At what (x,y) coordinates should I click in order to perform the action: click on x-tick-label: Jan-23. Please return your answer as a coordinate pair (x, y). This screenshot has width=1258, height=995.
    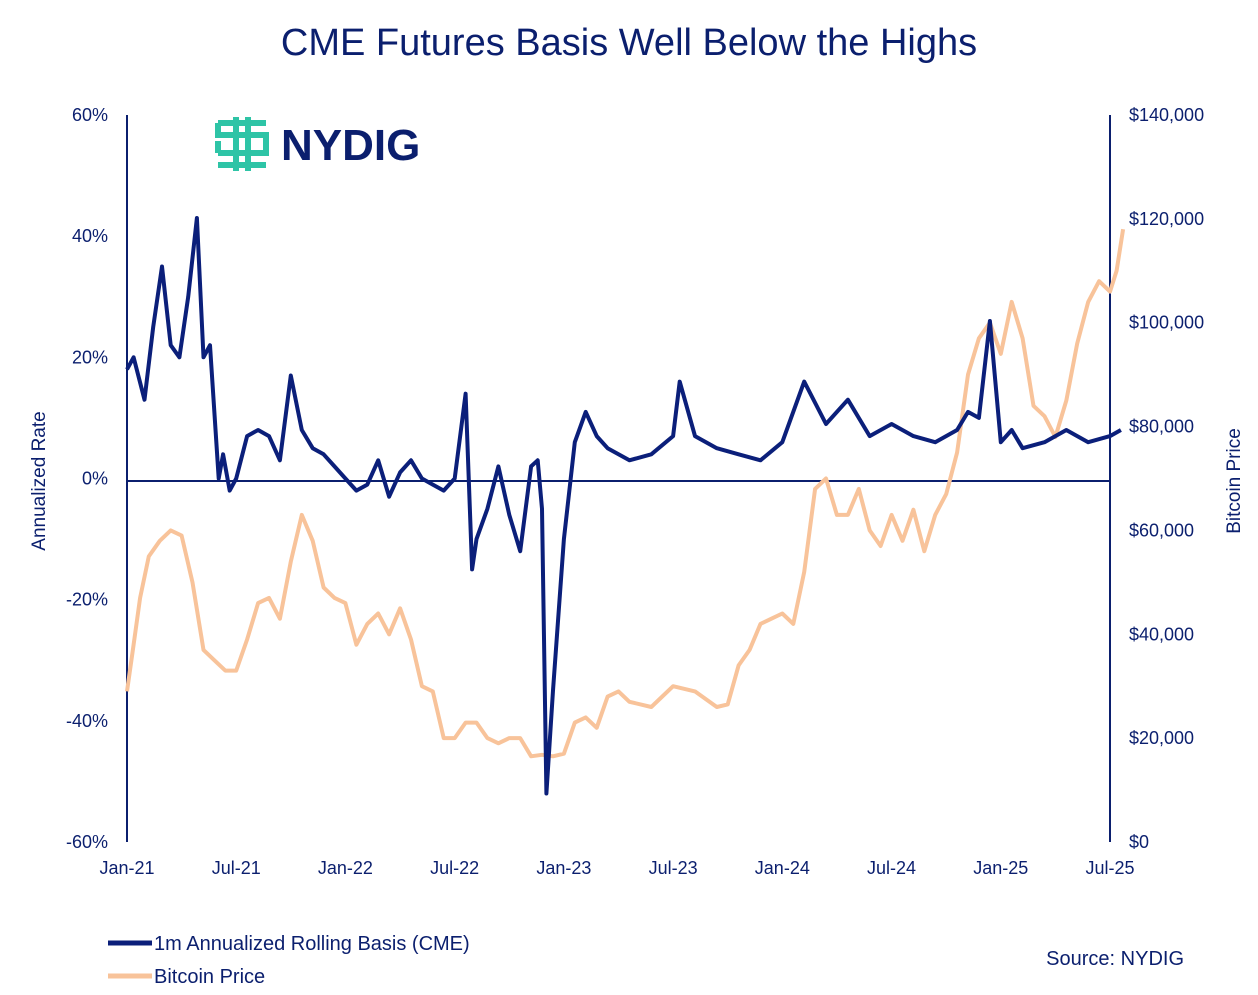
    Looking at the image, I should click on (563, 868).